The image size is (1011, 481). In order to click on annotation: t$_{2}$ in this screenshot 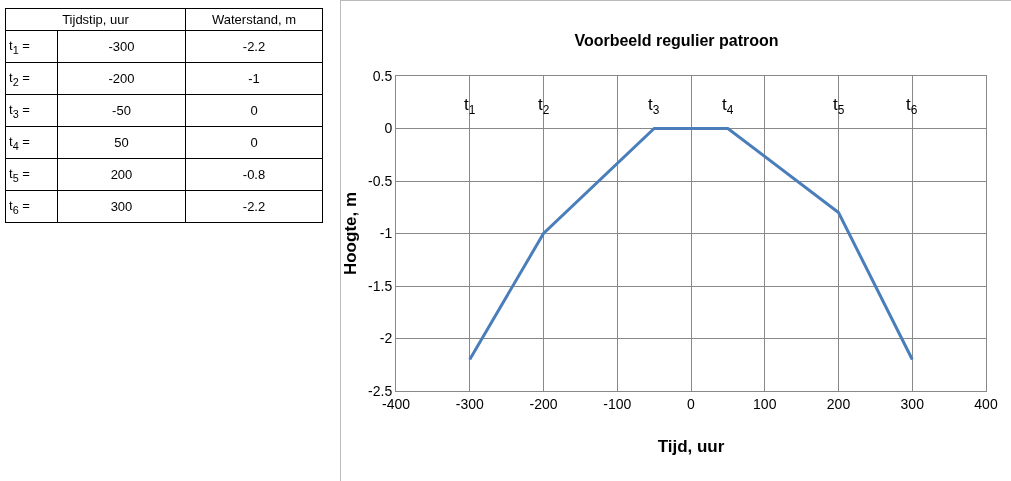, I will do `click(544, 106)`.